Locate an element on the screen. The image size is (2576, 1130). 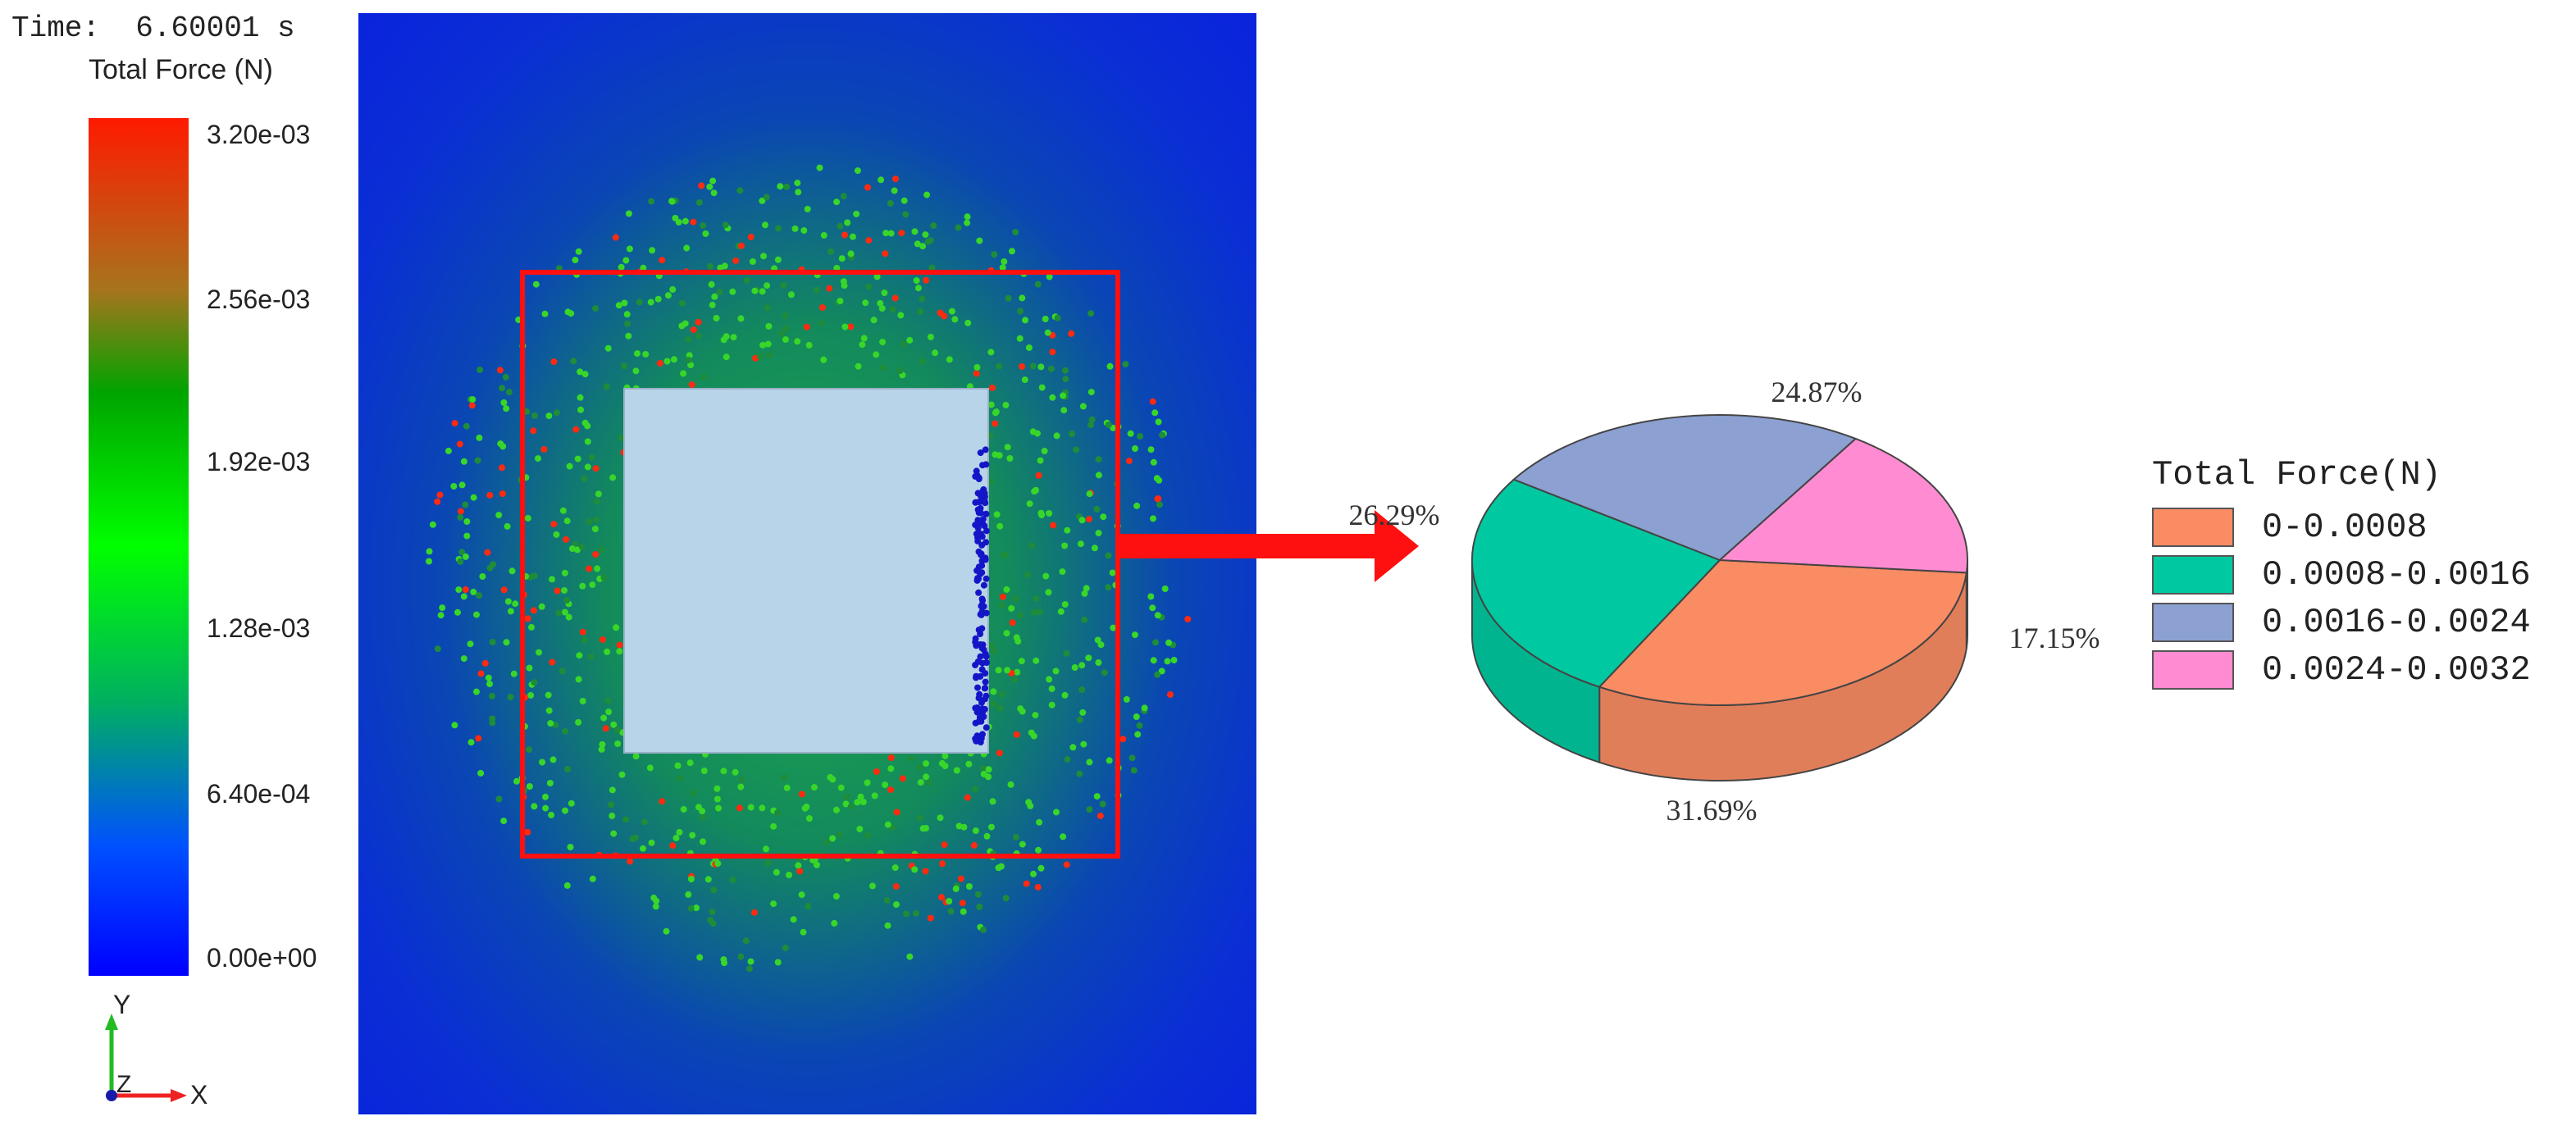
pie-label-24-87: 24.87% is located at coordinates (1816, 392).